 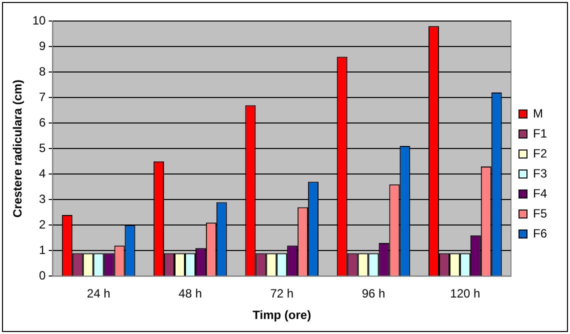 What do you see at coordinates (374, 293) in the screenshot?
I see `x-tick-label: 96 h` at bounding box center [374, 293].